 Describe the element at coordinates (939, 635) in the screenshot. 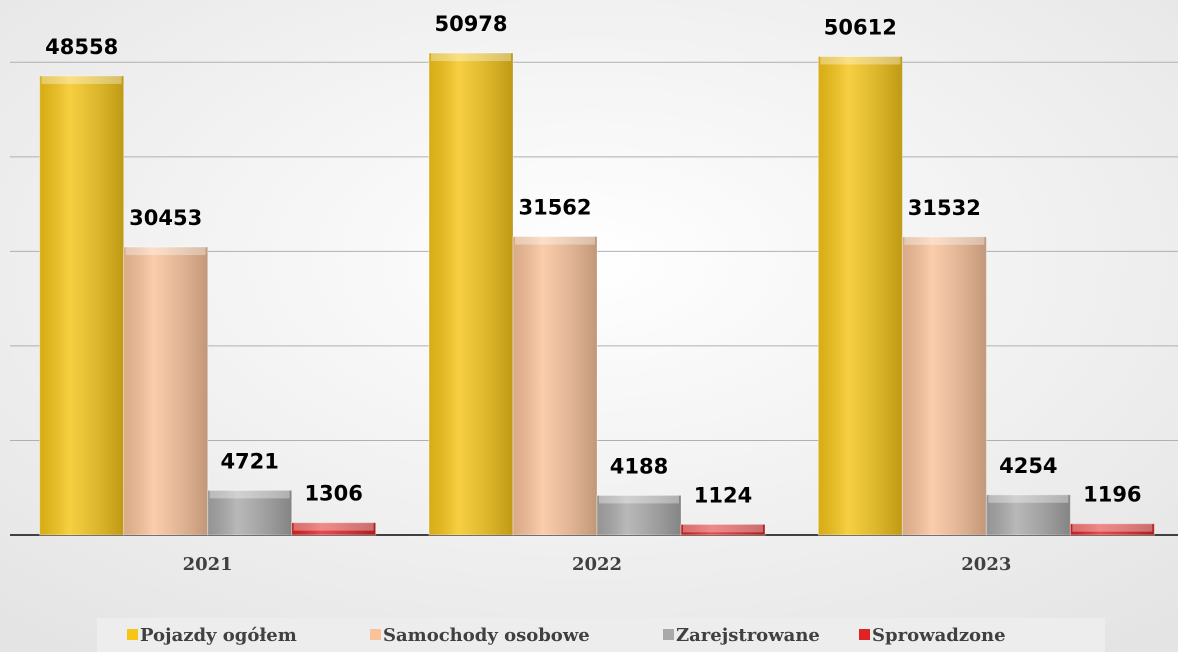

I see `legend-label: Sprowadzone` at that location.